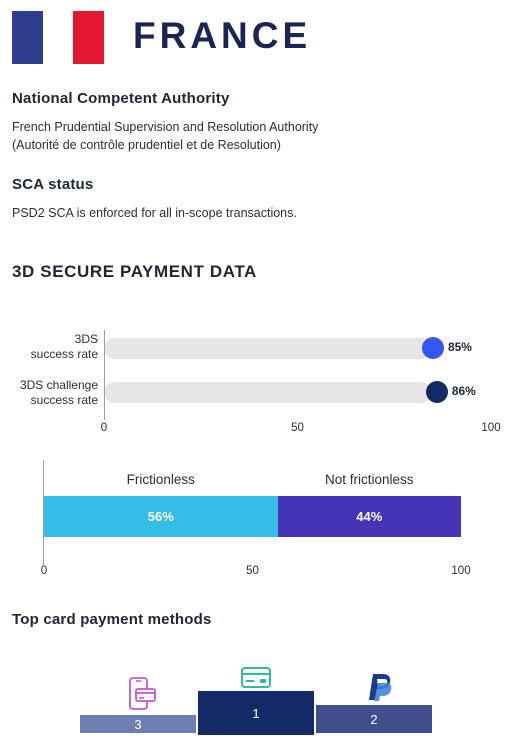  Describe the element at coordinates (142, 694) in the screenshot. I see `mobile-wallet-icon` at that location.